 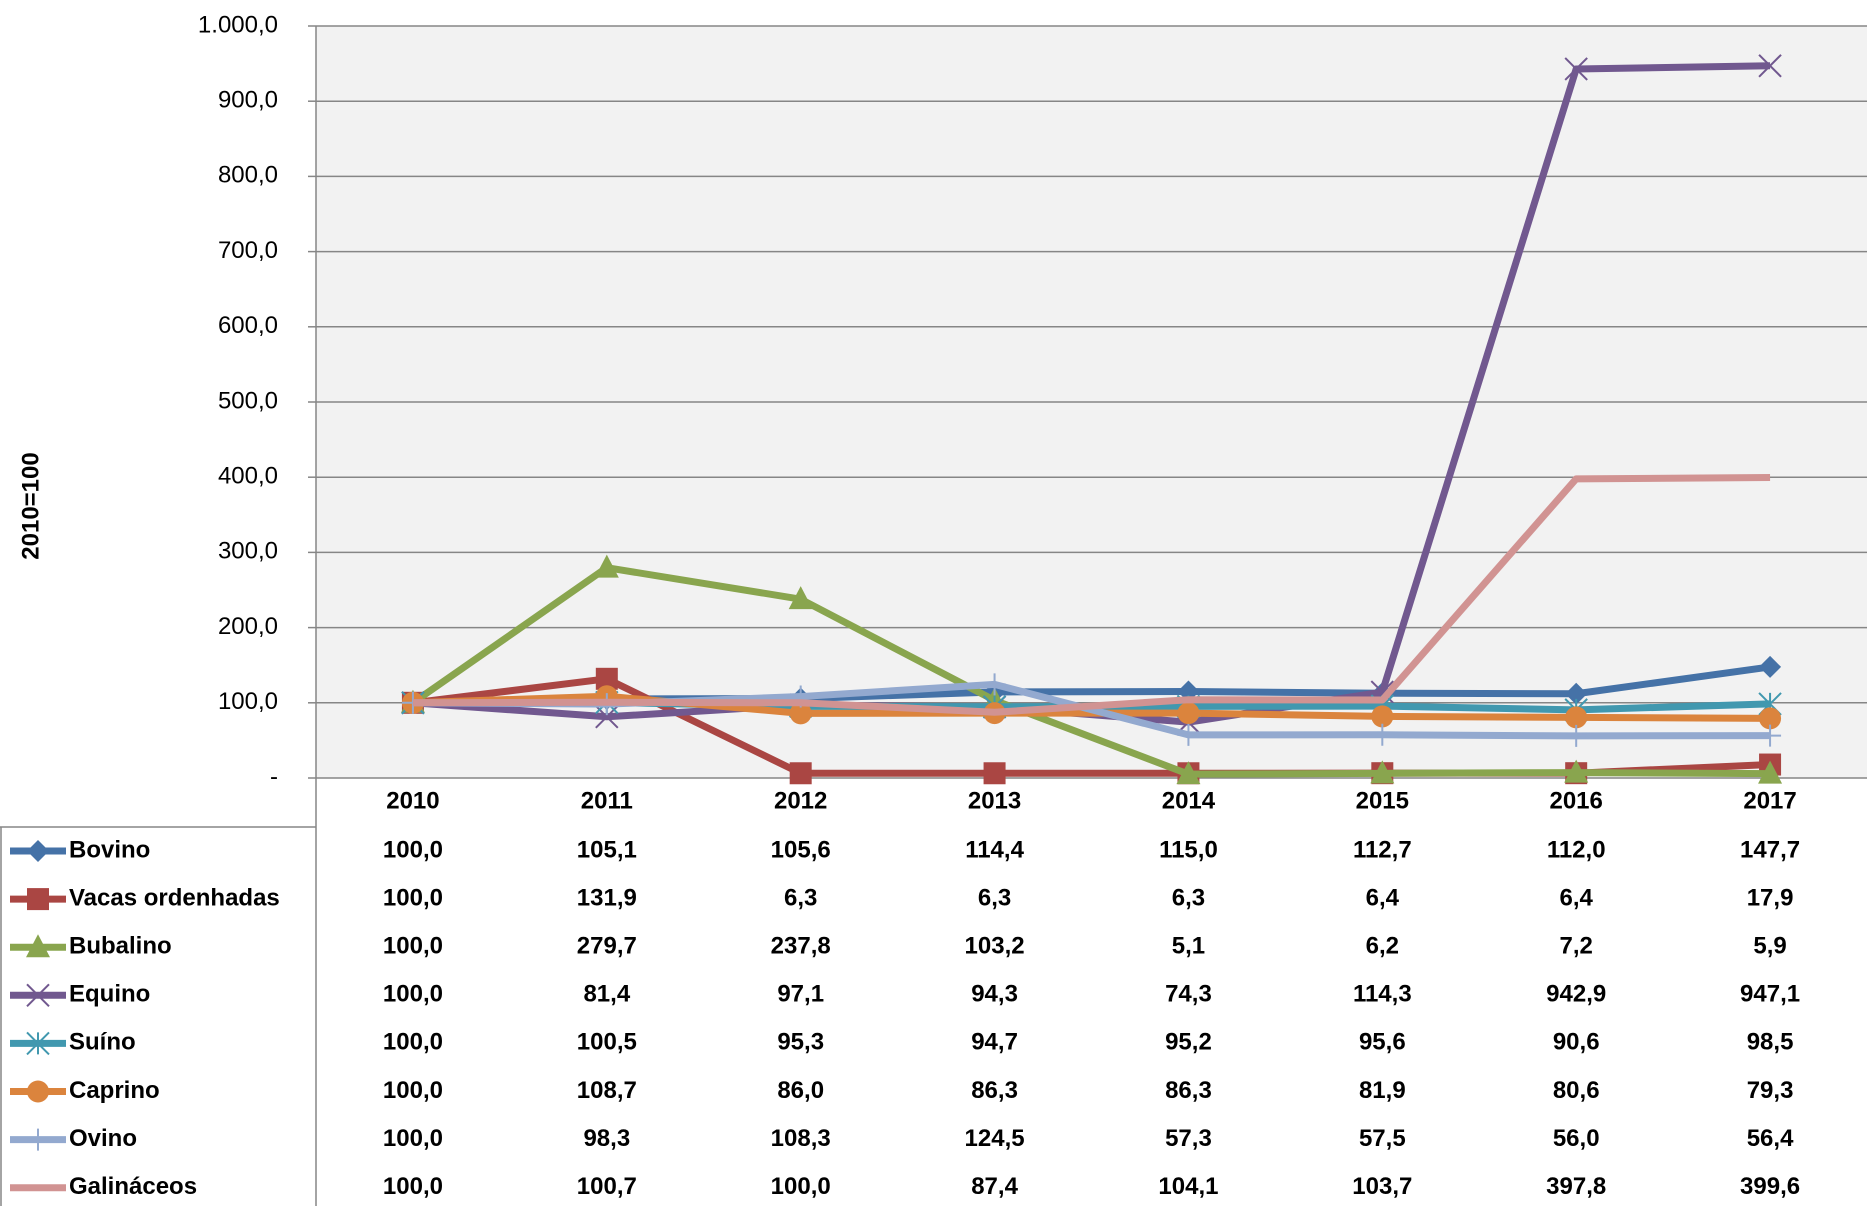 What do you see at coordinates (800, 800) in the screenshot?
I see `x-tick-label: 2012` at bounding box center [800, 800].